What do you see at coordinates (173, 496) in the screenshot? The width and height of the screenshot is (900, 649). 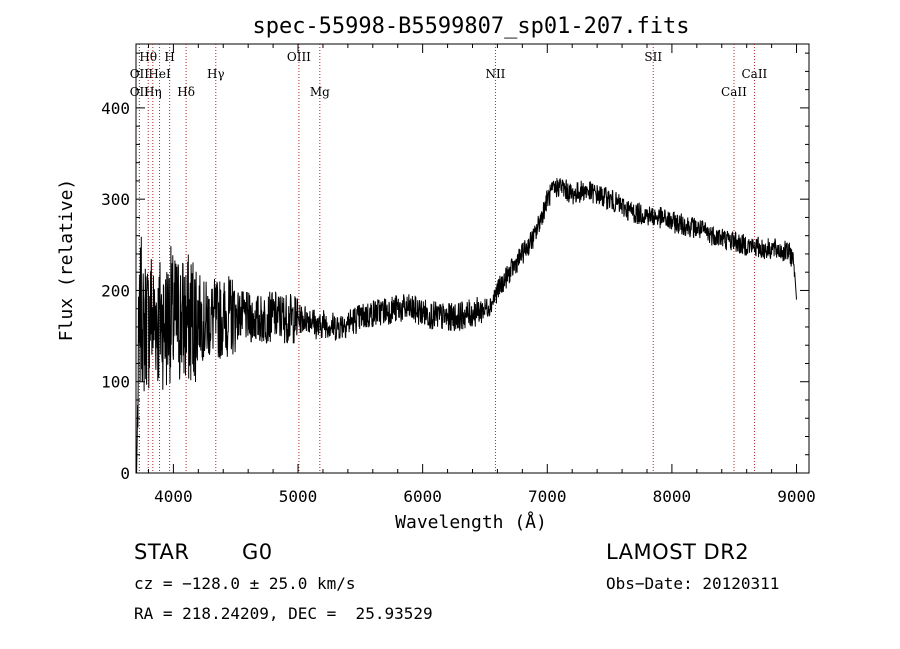 I see `x-tick-label: 4000` at bounding box center [173, 496].